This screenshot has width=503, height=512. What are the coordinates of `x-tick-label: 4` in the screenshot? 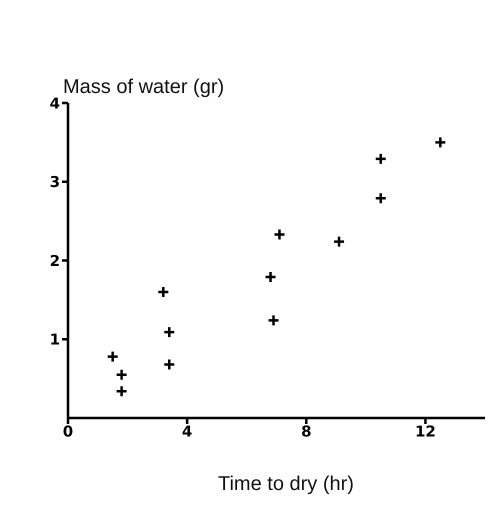 It's located at (187, 431).